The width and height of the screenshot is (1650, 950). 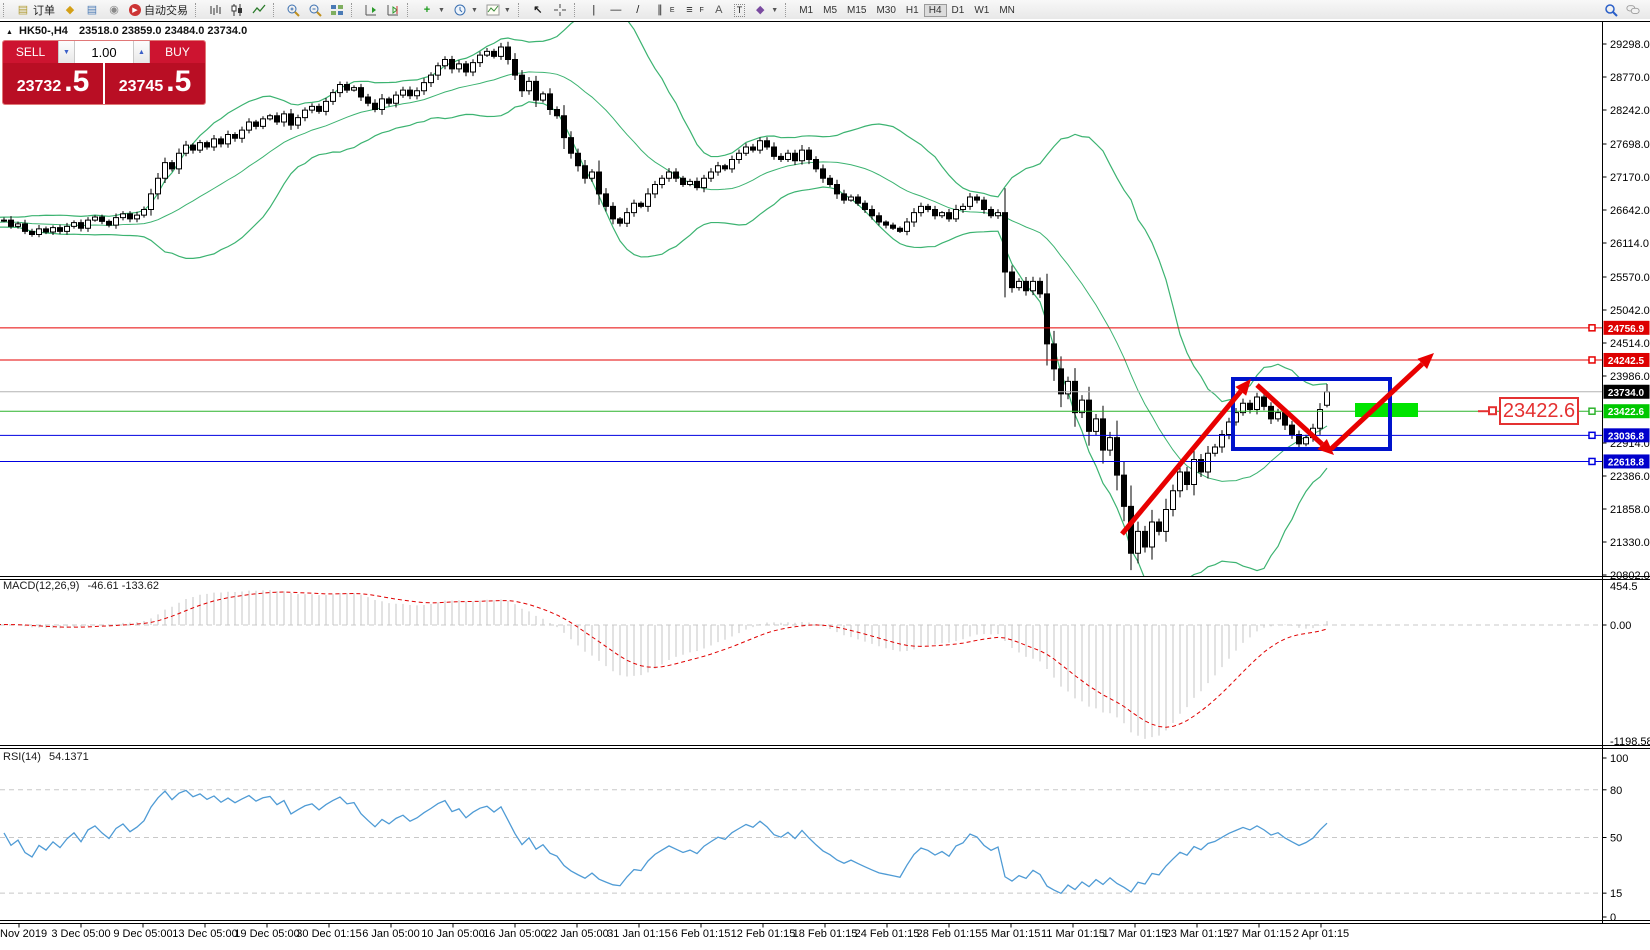 What do you see at coordinates (155, 83) in the screenshot?
I see `buy-price: 23745 .5` at bounding box center [155, 83].